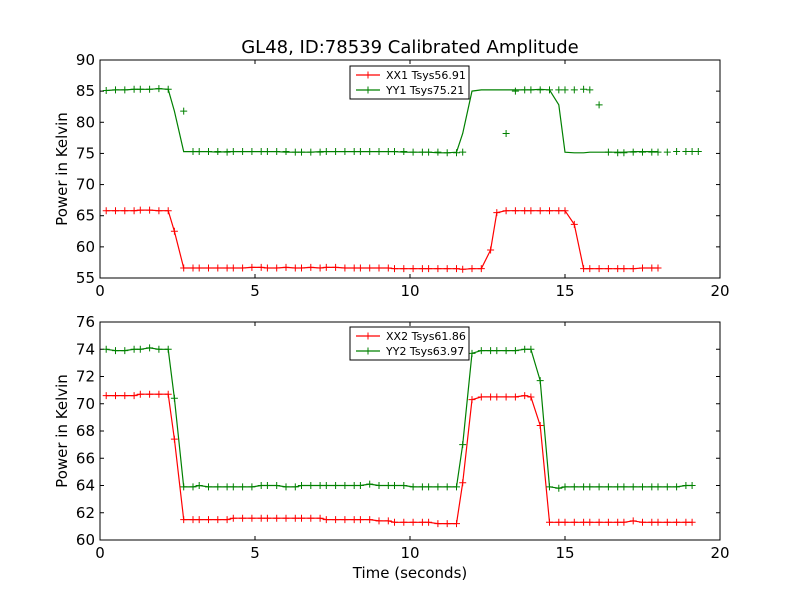  What do you see at coordinates (85, 185) in the screenshot?
I see `y-tick-label: 70` at bounding box center [85, 185].